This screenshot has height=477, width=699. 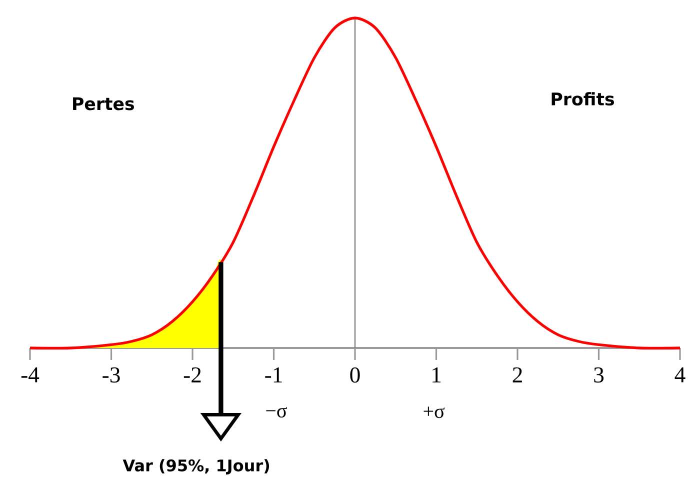 I want to click on x-tick-label: -2, so click(x=192, y=374).